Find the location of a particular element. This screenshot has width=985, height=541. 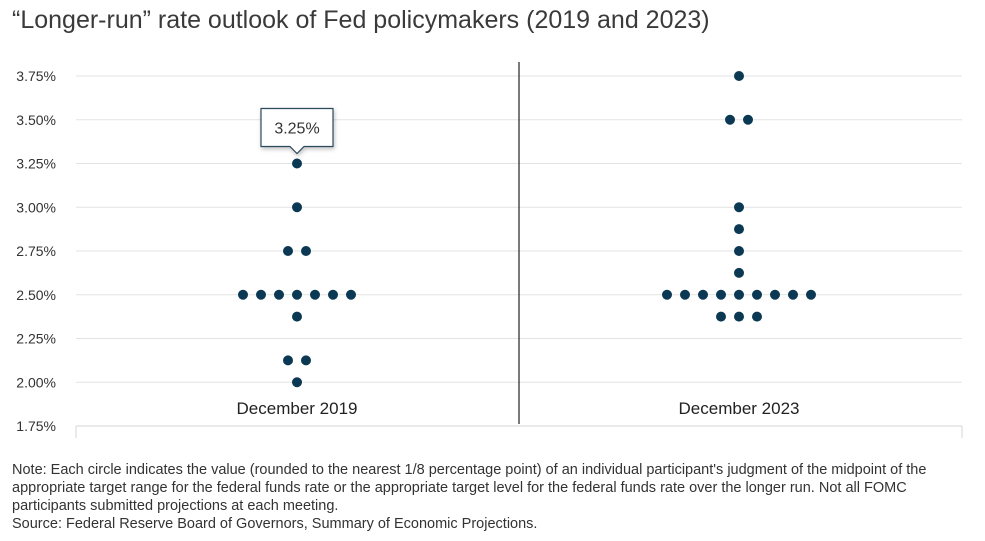

category-label: December 2019 is located at coordinates (297, 408).